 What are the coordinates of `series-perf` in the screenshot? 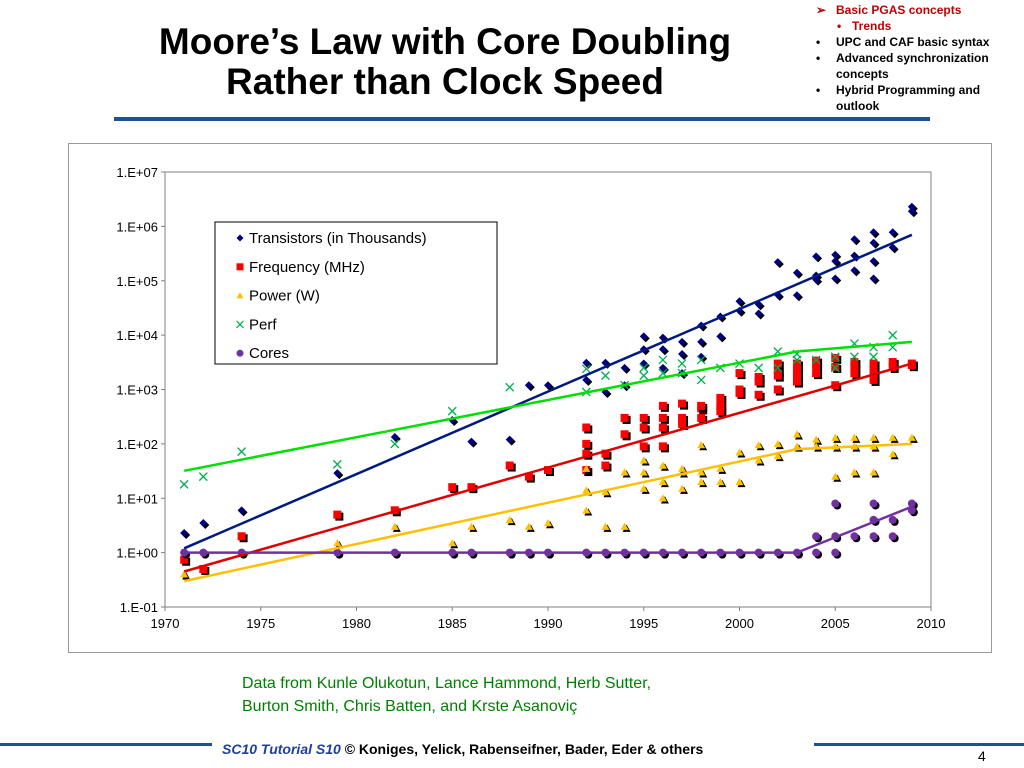 It's located at (538, 409).